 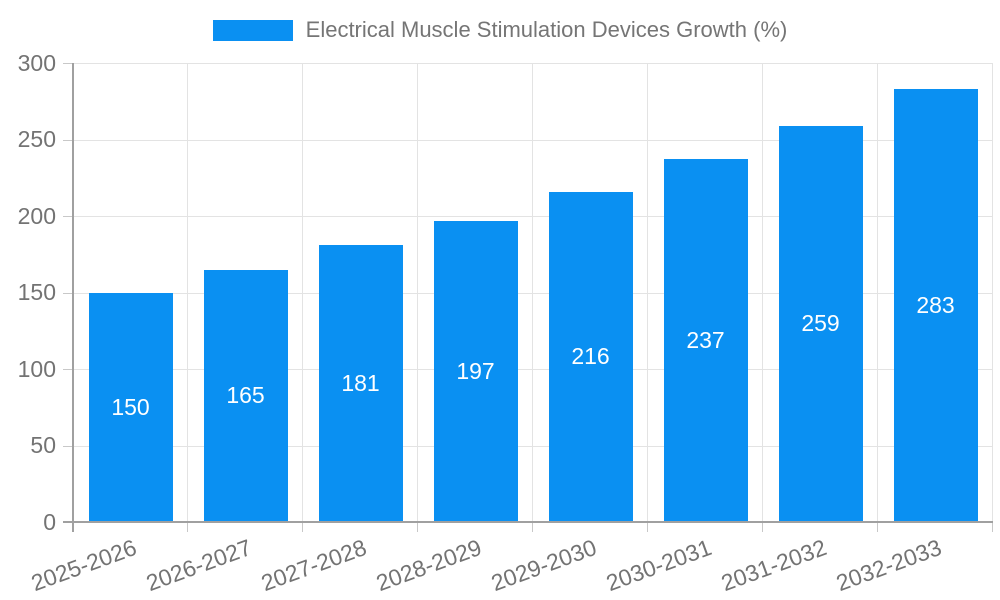 What do you see at coordinates (36, 139) in the screenshot?
I see `y-axis-tick-label: 250` at bounding box center [36, 139].